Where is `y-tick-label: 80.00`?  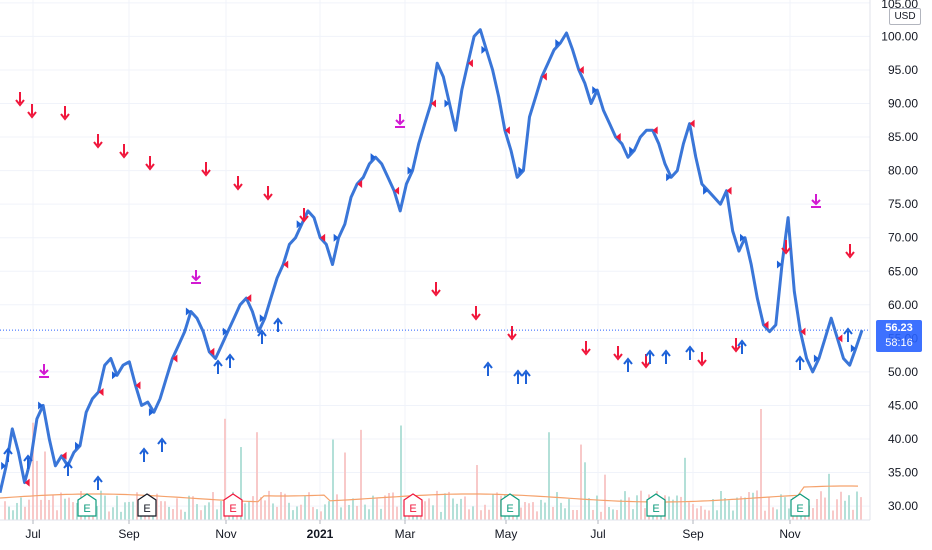
y-tick-label: 80.00 is located at coordinates (903, 171).